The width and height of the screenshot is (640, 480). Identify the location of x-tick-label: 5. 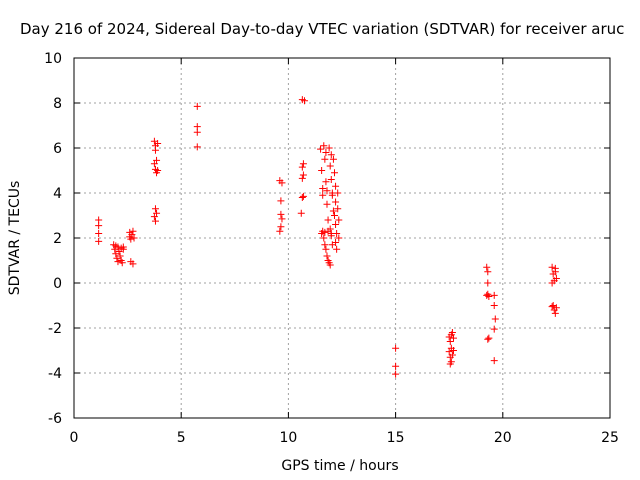
(181, 438).